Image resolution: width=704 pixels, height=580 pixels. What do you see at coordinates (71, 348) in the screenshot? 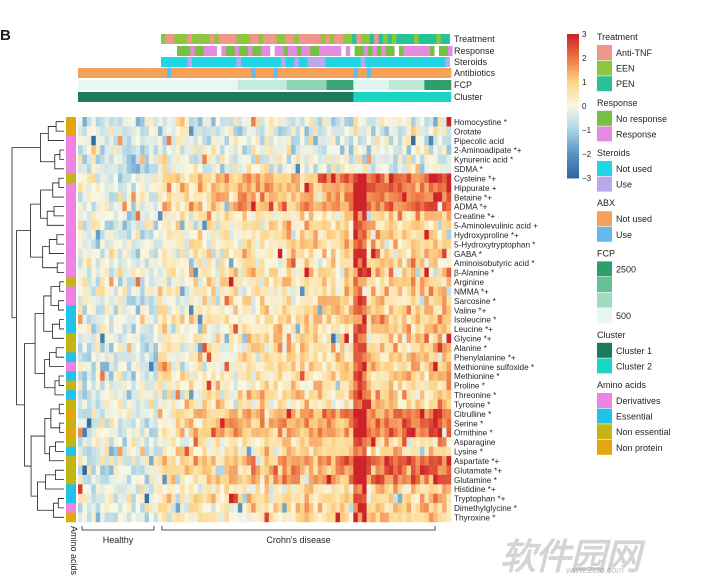
I see `row-group-cell` at bounding box center [71, 348].